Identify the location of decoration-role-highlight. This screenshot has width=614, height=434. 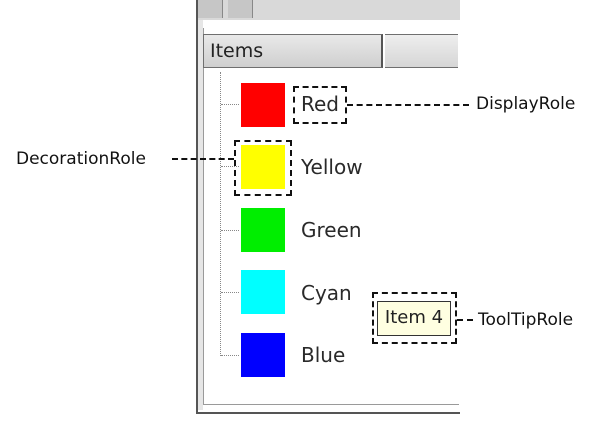
(263, 168).